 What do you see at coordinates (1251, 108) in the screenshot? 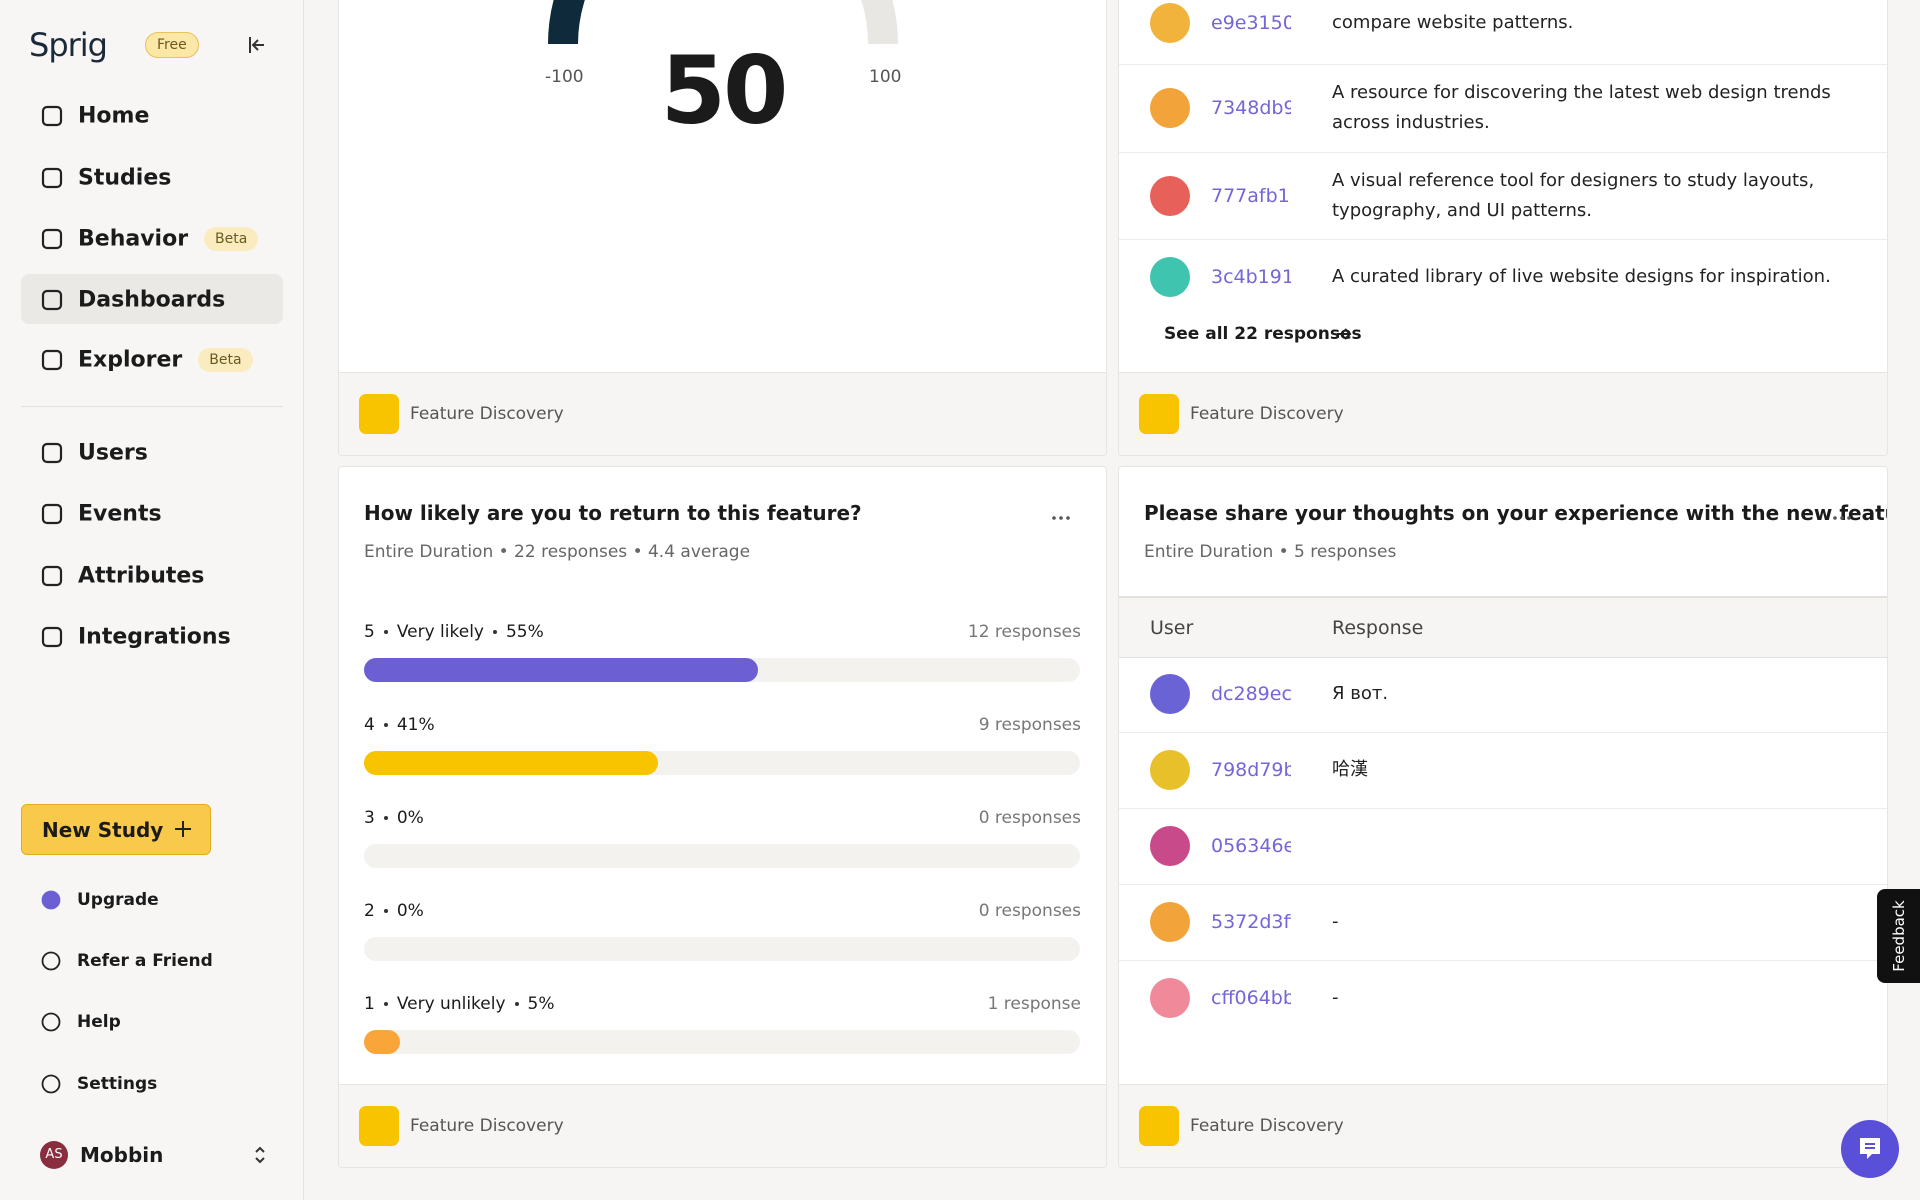
I see `user-id: 7348db9` at bounding box center [1251, 108].